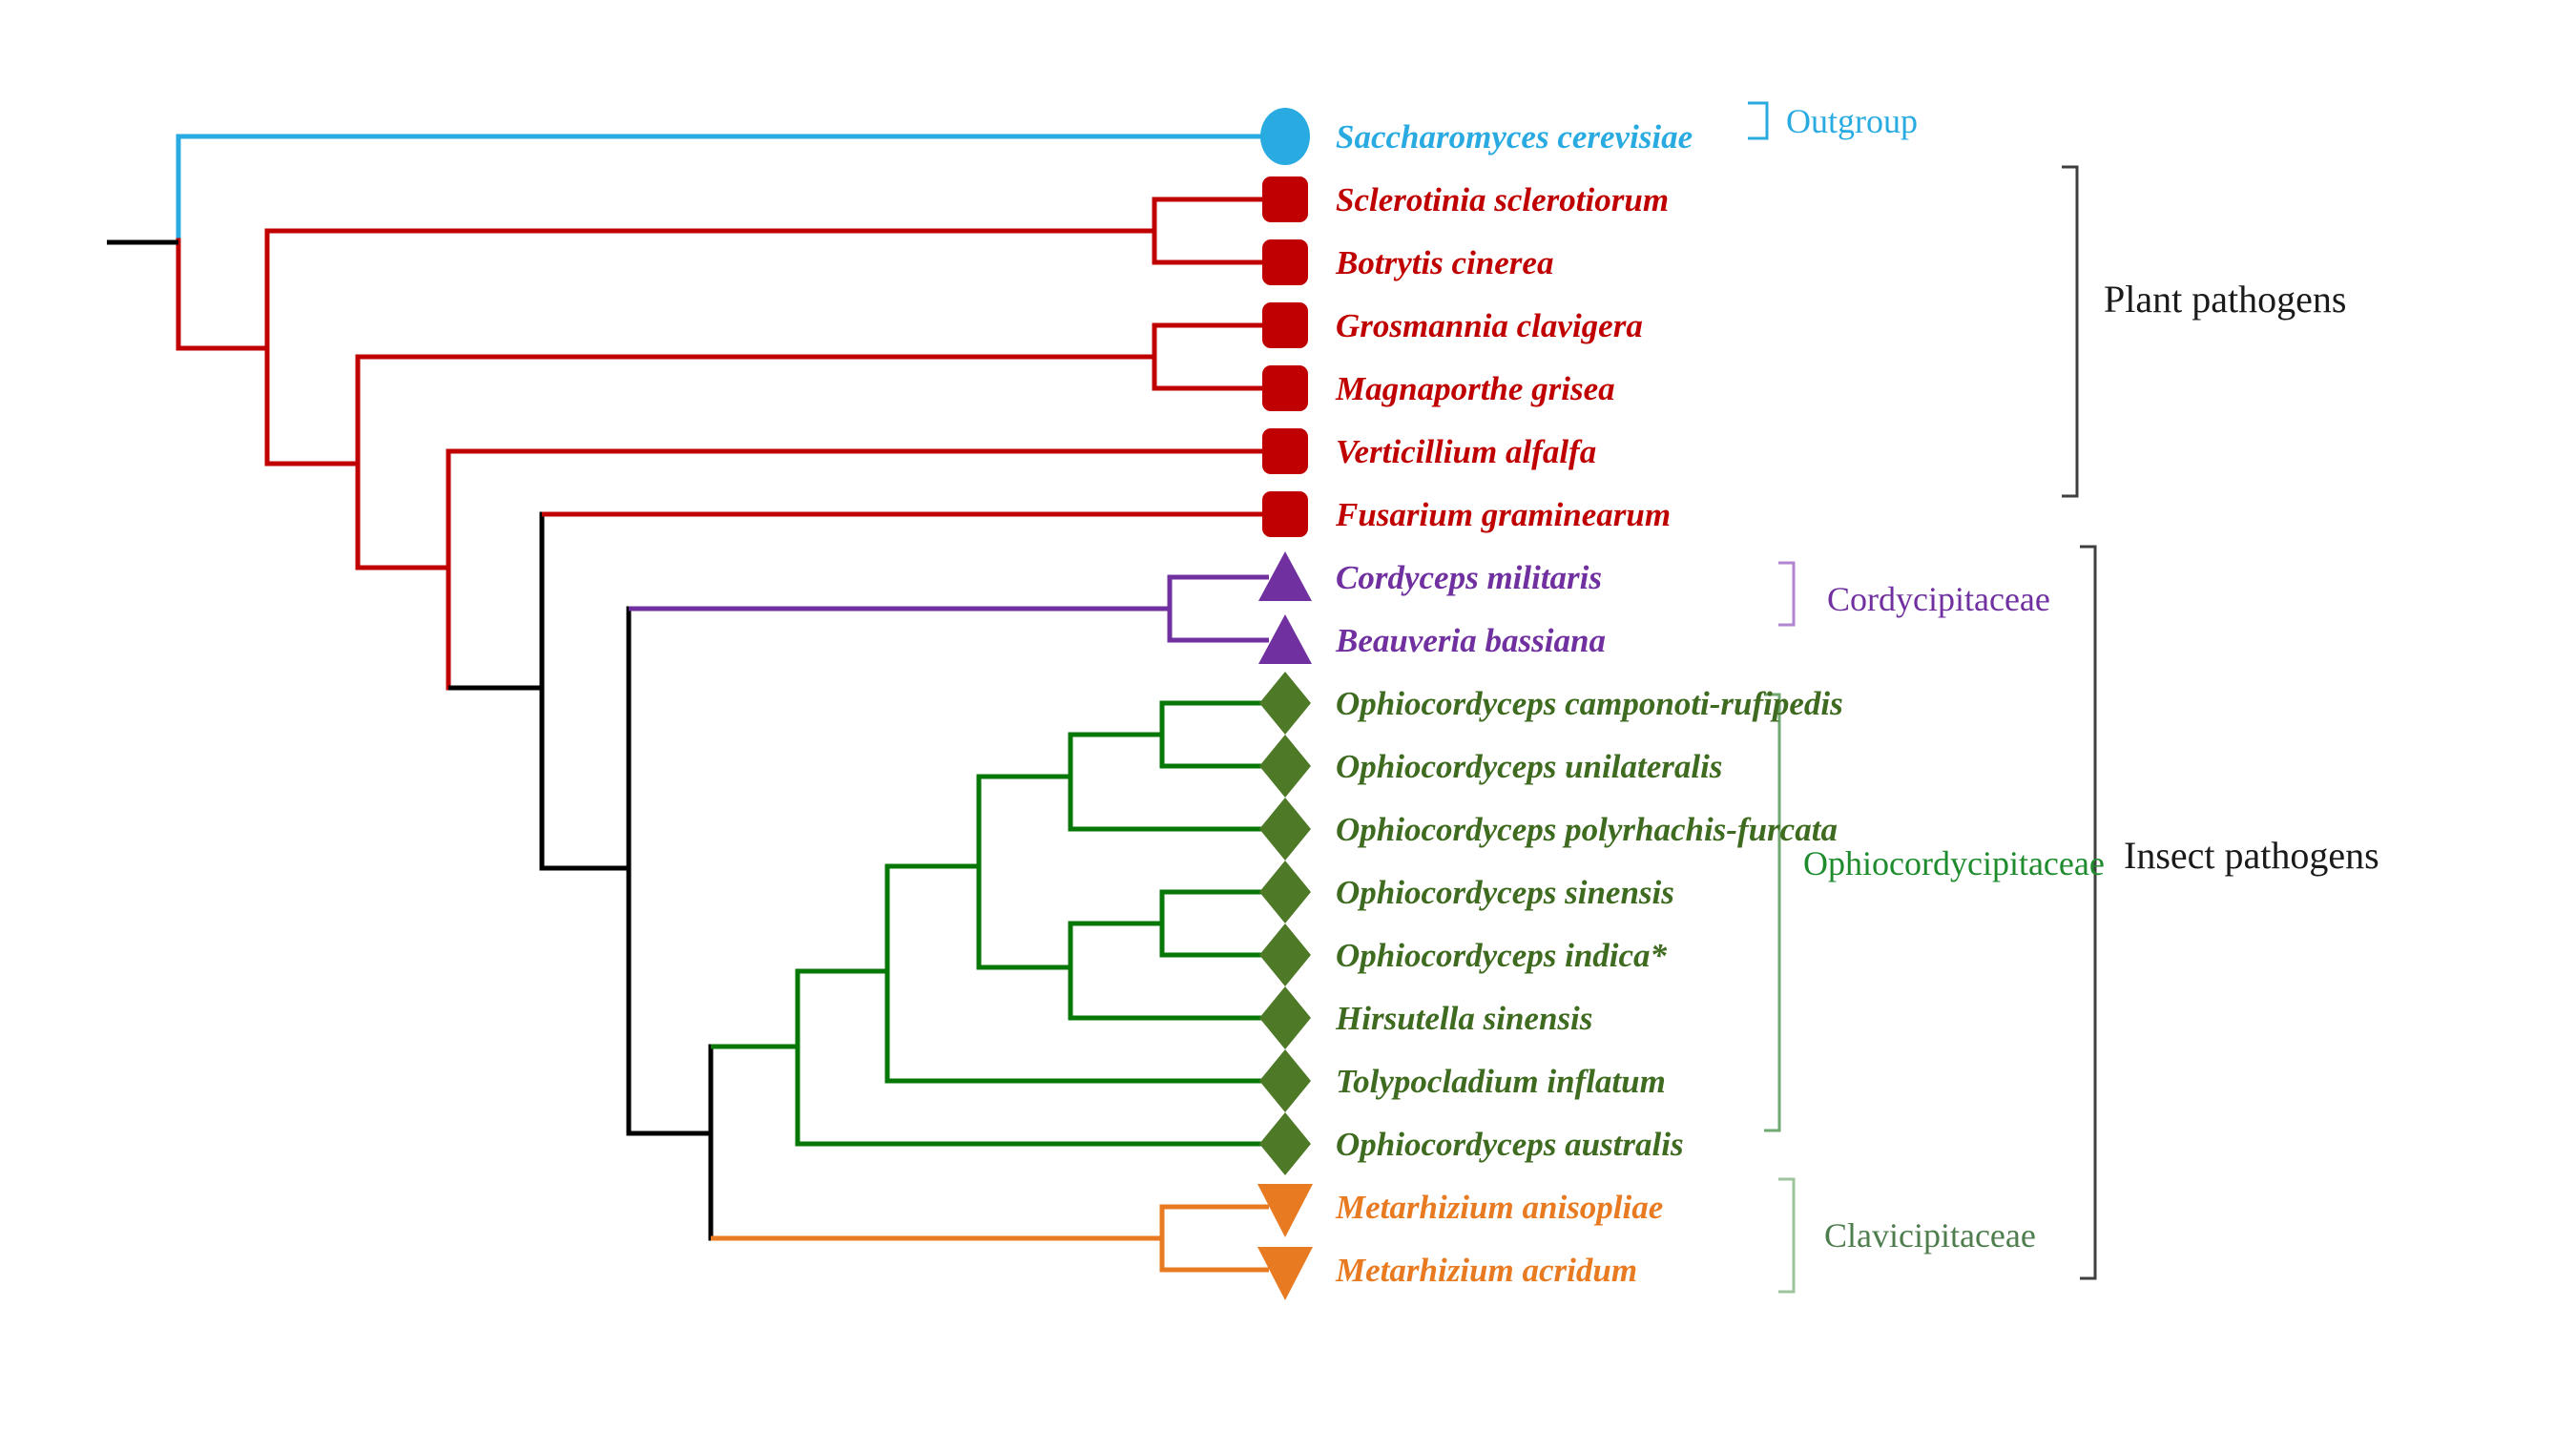  Describe the element at coordinates (1285, 892) in the screenshot. I see `tip-marker-ophiocordyceps-sinensis` at that location.